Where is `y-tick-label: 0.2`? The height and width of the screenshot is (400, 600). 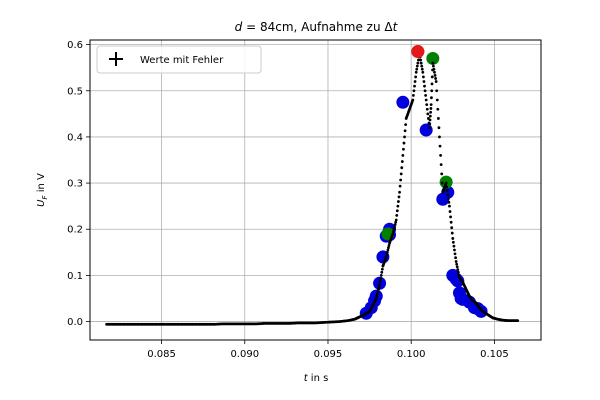 y-tick-label: 0.2 is located at coordinates (75, 230).